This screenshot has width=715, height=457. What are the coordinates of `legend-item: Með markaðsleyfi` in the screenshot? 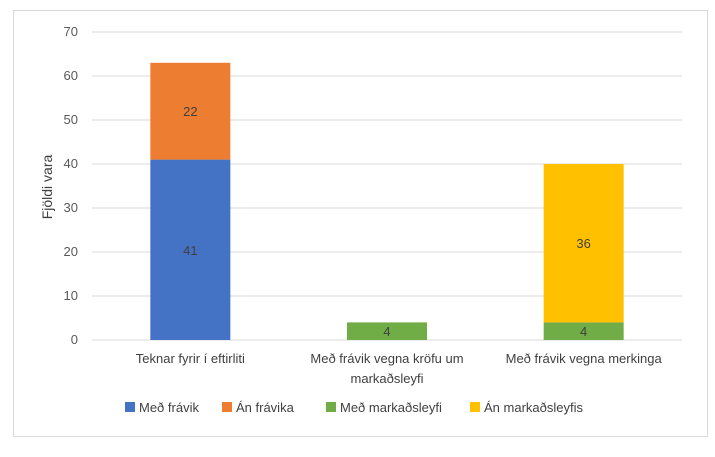 It's located at (384, 407).